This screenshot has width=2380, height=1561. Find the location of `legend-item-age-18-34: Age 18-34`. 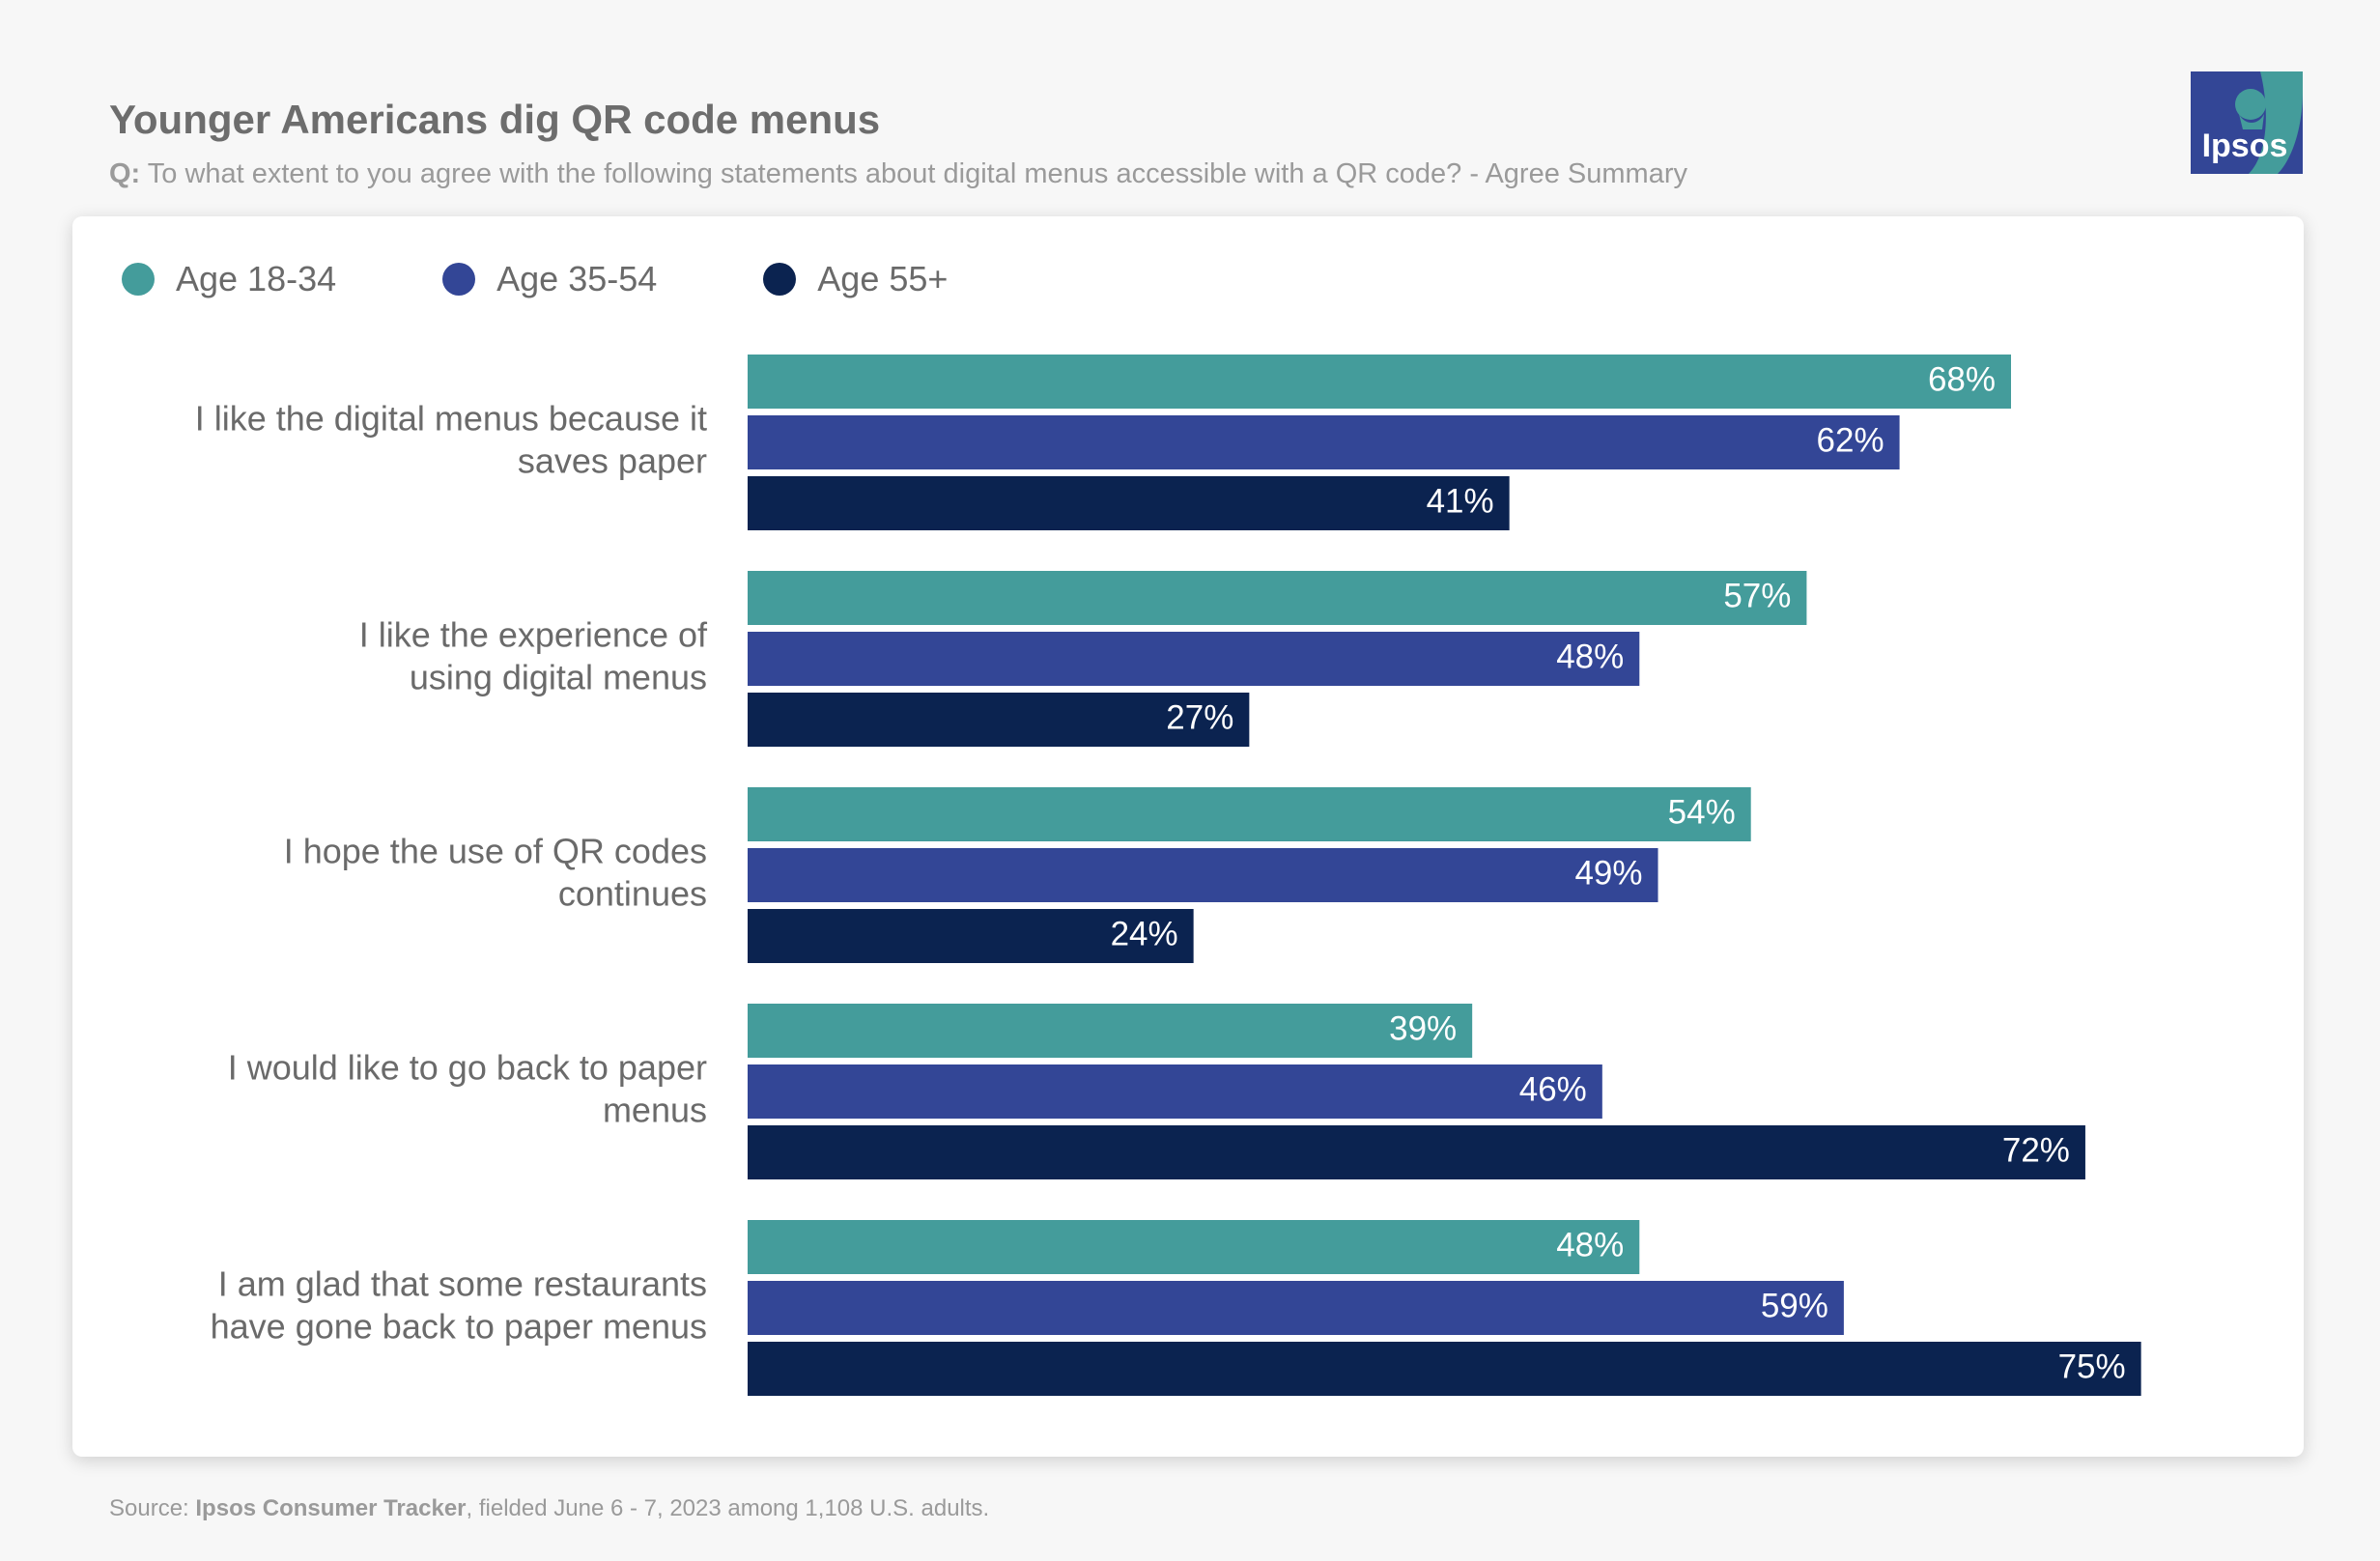

legend-item-age-18-34: Age 18-34 is located at coordinates (229, 279).